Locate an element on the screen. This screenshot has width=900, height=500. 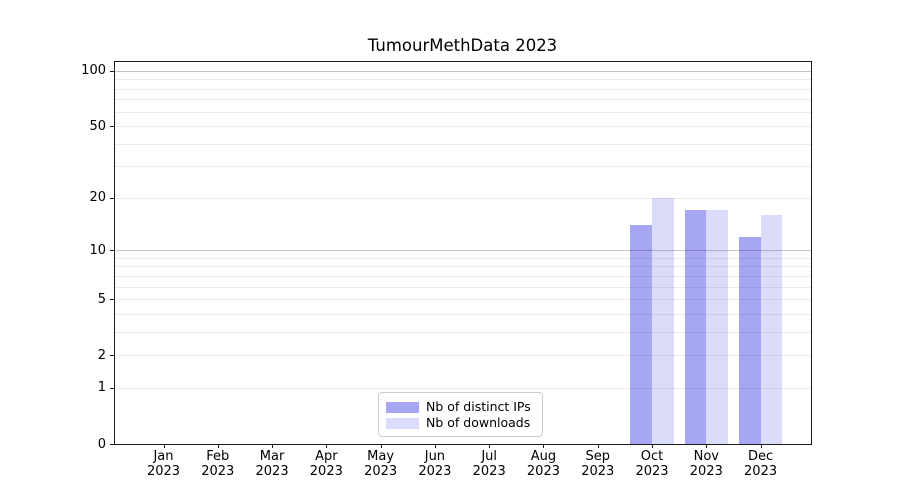
x-axis-tick-label: Nov 2023 is located at coordinates (706, 464).